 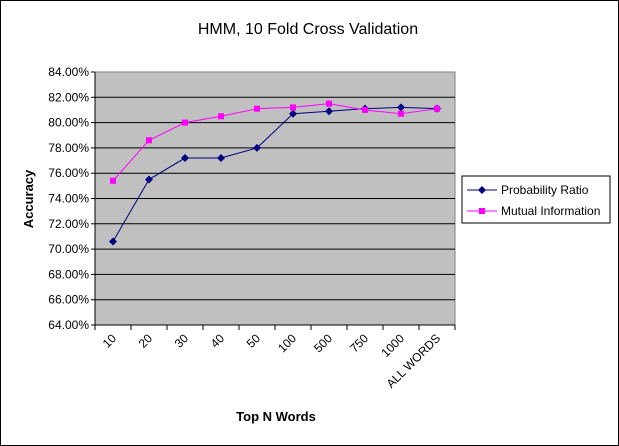 What do you see at coordinates (550, 211) in the screenshot?
I see `legend-label: Mutual Information` at bounding box center [550, 211].